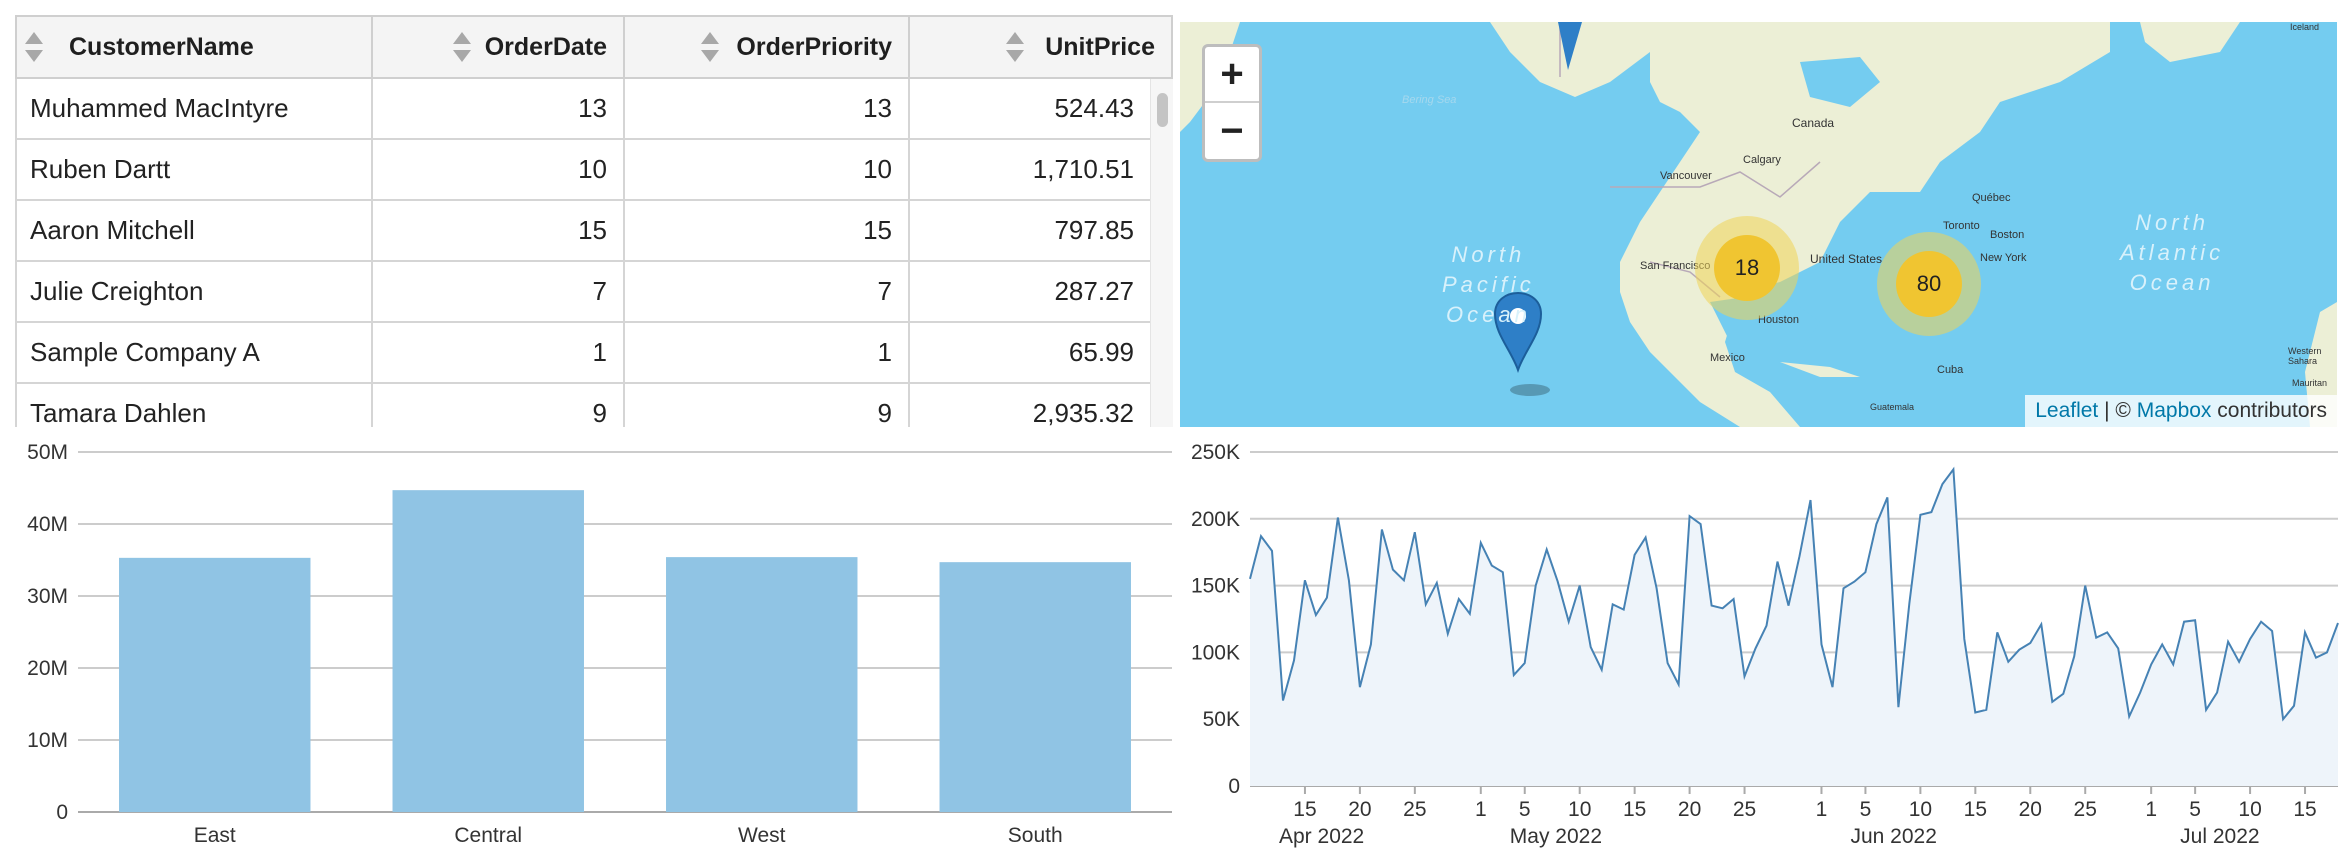 The image size is (2350, 866). I want to click on column-header-orderpriority: OrderPriority, so click(767, 47).